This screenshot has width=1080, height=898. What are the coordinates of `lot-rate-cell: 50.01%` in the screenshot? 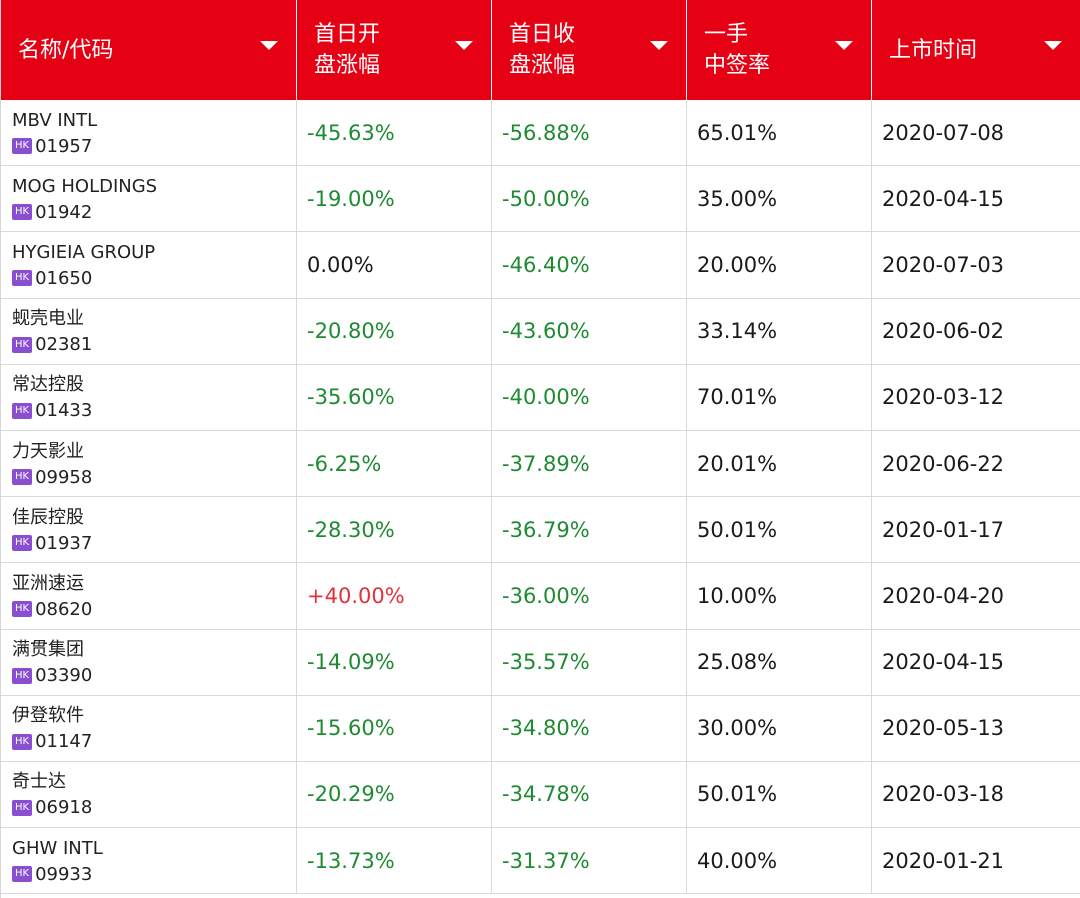 It's located at (779, 530).